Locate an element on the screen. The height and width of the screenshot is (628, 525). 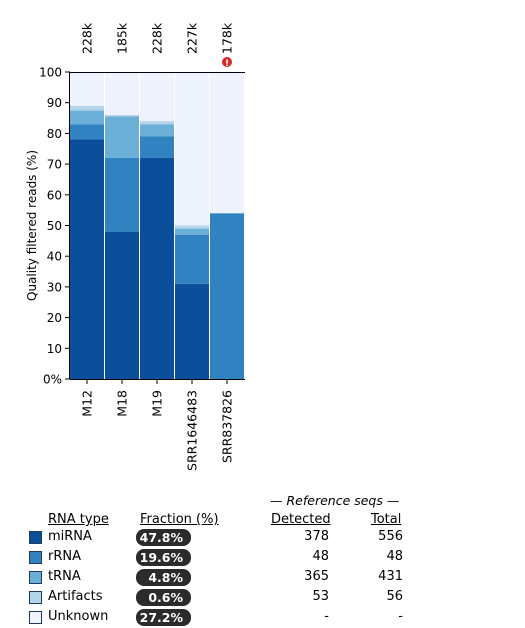
fraction-badge: 27.2% is located at coordinates (163, 617).